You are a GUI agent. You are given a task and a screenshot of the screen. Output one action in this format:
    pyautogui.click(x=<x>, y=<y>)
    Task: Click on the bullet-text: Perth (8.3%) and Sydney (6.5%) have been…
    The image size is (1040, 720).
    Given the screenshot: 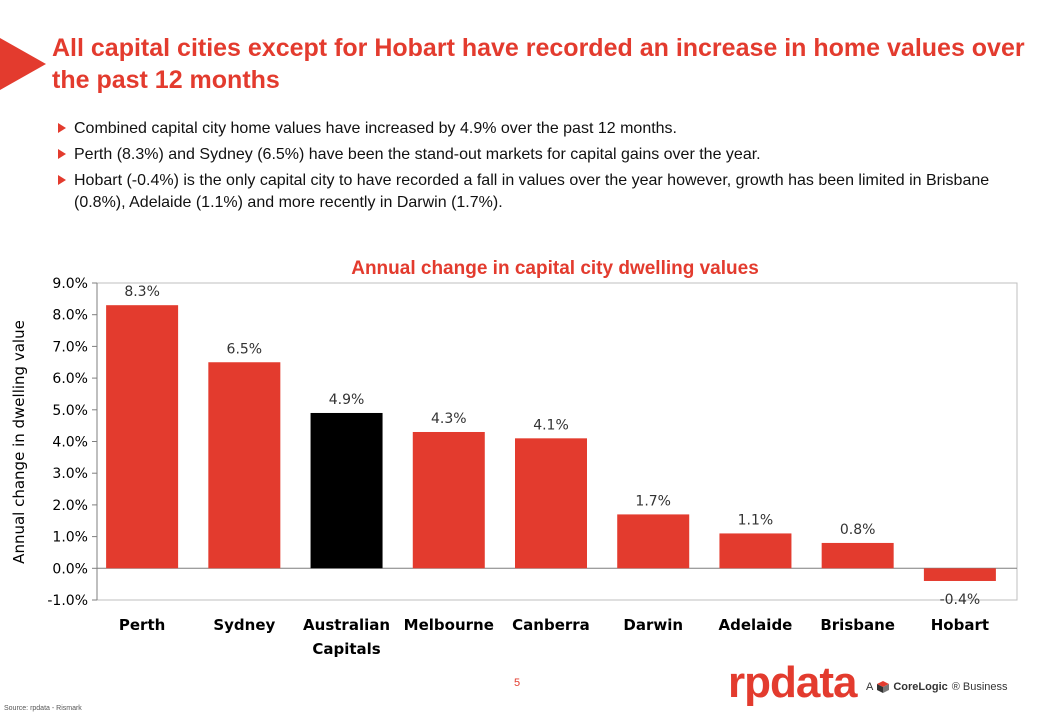 What is the action you would take?
    pyautogui.click(x=417, y=154)
    